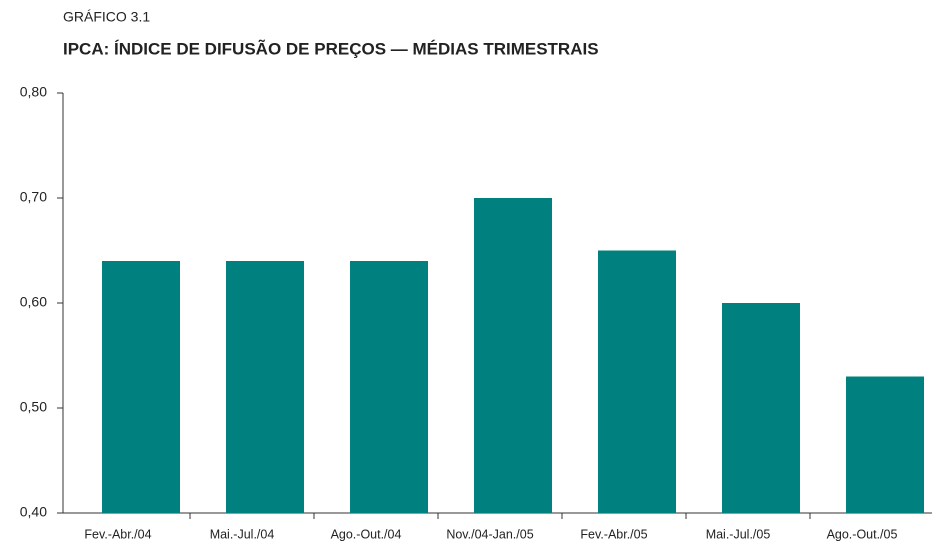 This screenshot has height=545, width=932. What do you see at coordinates (33, 302) in the screenshot?
I see `y-tick-label: 0,60` at bounding box center [33, 302].